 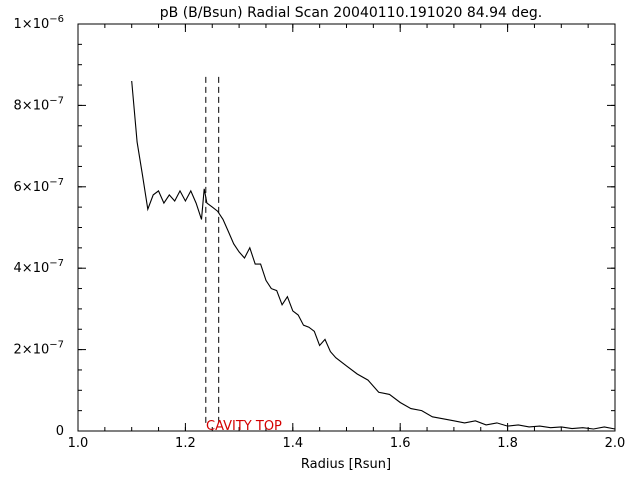 I want to click on y-tick-label: 8×10⁻⁷, so click(x=39, y=104).